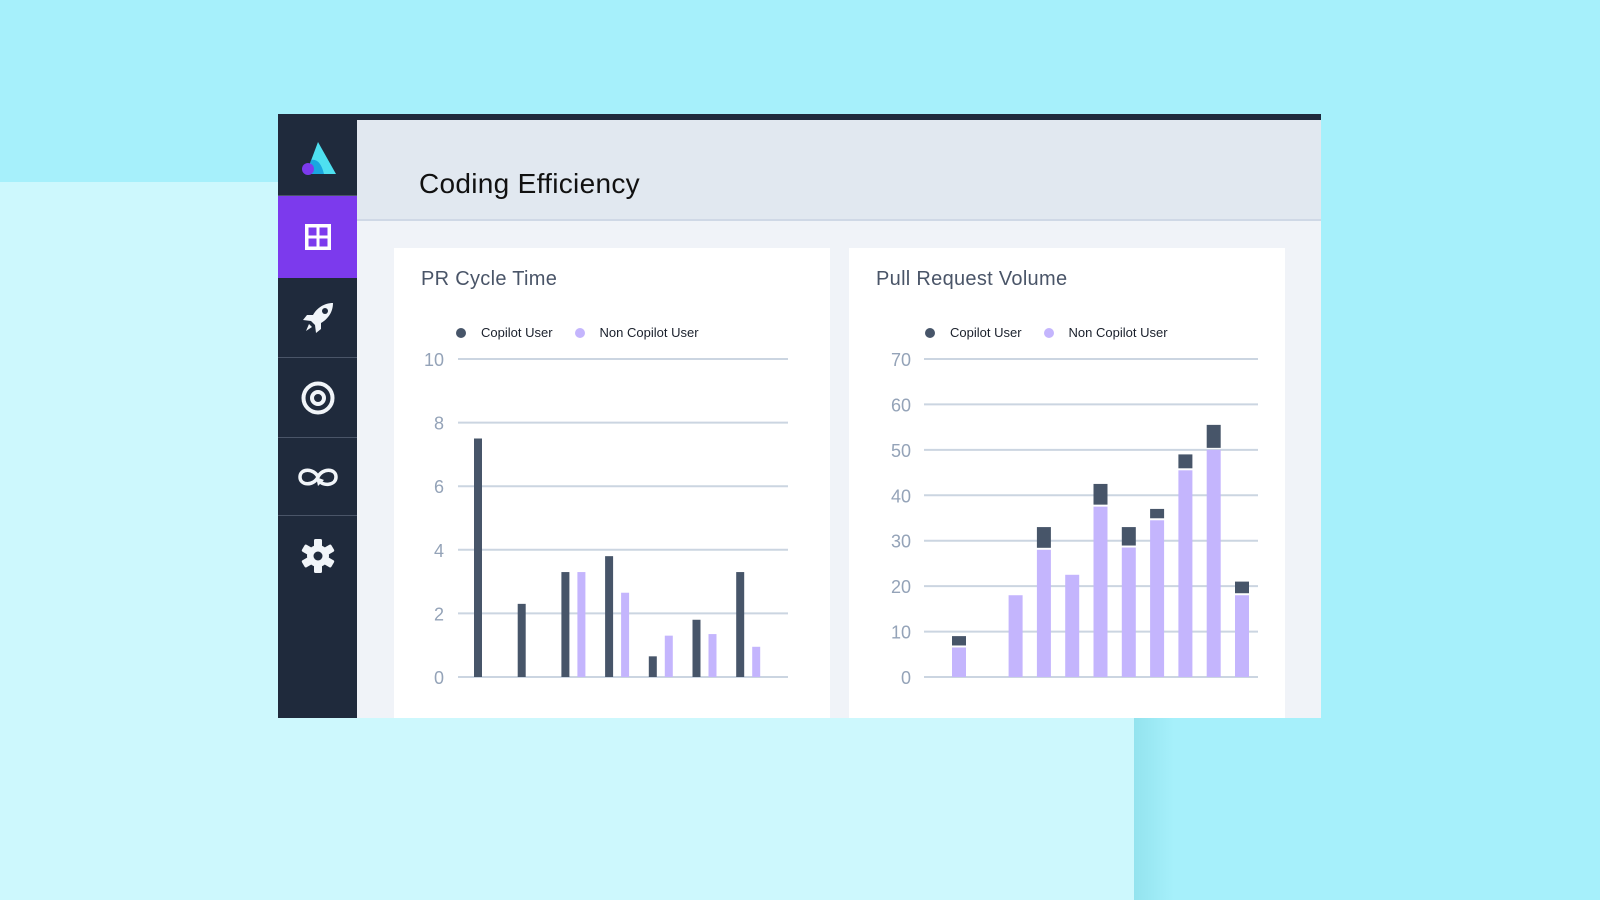  What do you see at coordinates (489, 279) in the screenshot?
I see `card-title: PR Cycle Time` at bounding box center [489, 279].